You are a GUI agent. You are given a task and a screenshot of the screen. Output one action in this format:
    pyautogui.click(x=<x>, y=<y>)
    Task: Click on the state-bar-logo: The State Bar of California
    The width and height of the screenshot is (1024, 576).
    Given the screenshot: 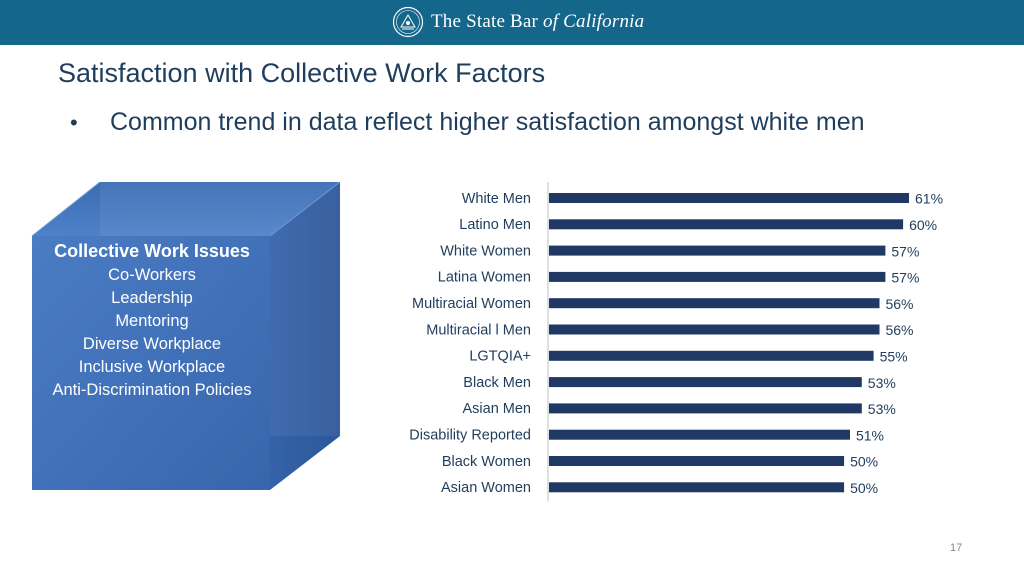 What is the action you would take?
    pyautogui.click(x=518, y=22)
    